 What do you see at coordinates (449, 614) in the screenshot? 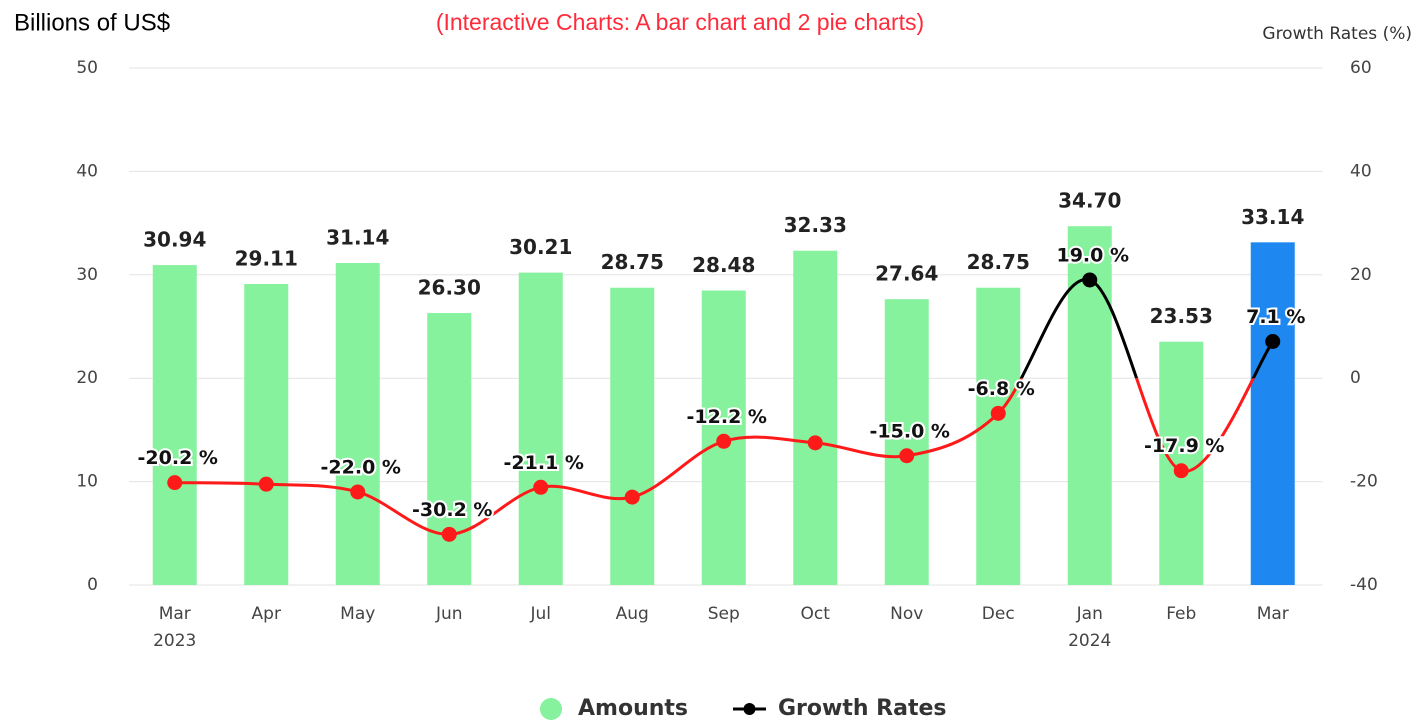
I see `x-tick-label: Jun` at bounding box center [449, 614].